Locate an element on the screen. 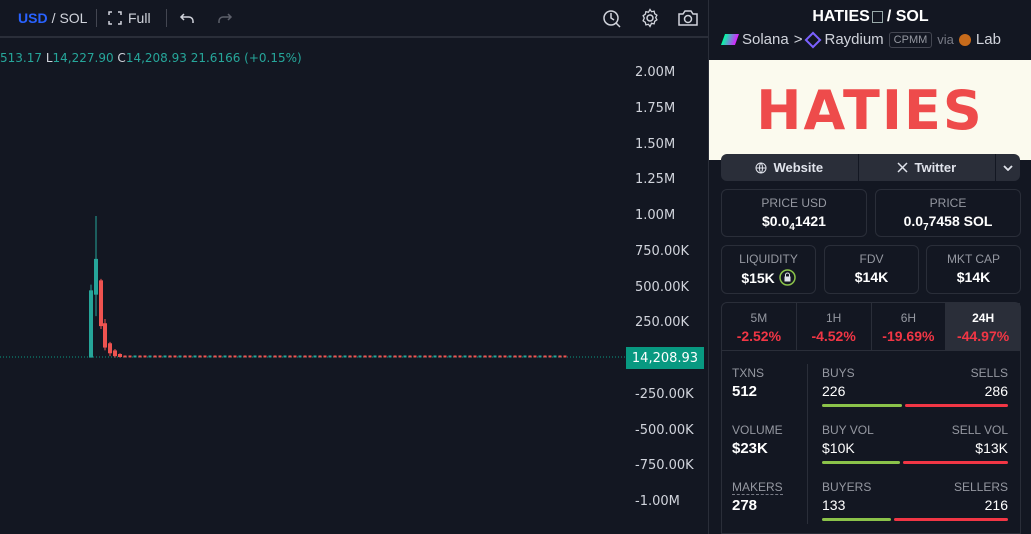  tab-5m: 5M -2.52% is located at coordinates (759, 326).